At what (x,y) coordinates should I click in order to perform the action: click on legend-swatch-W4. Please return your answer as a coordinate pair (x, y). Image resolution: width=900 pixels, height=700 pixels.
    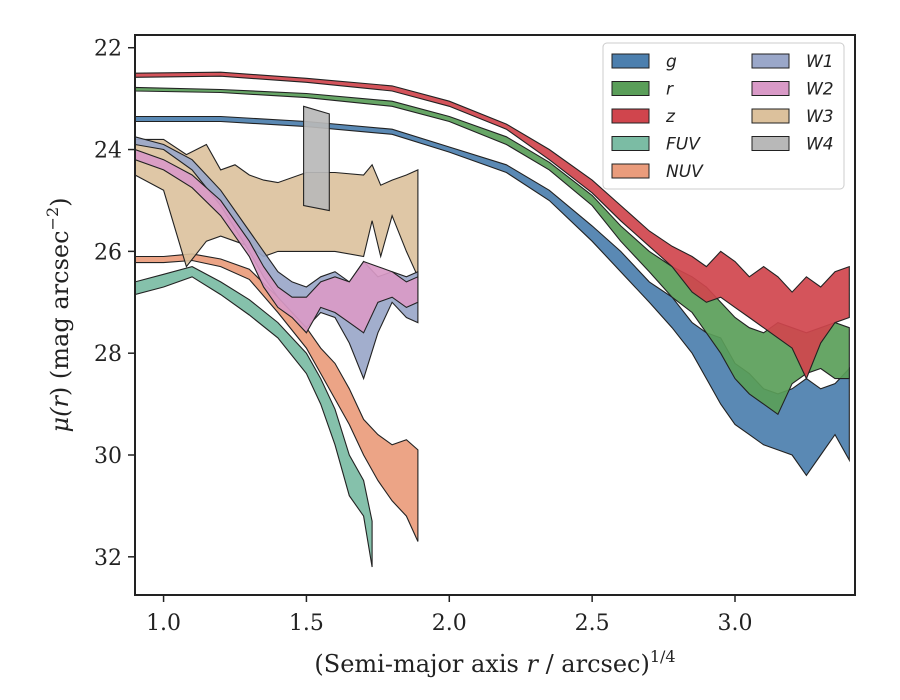
    Looking at the image, I should click on (770, 143).